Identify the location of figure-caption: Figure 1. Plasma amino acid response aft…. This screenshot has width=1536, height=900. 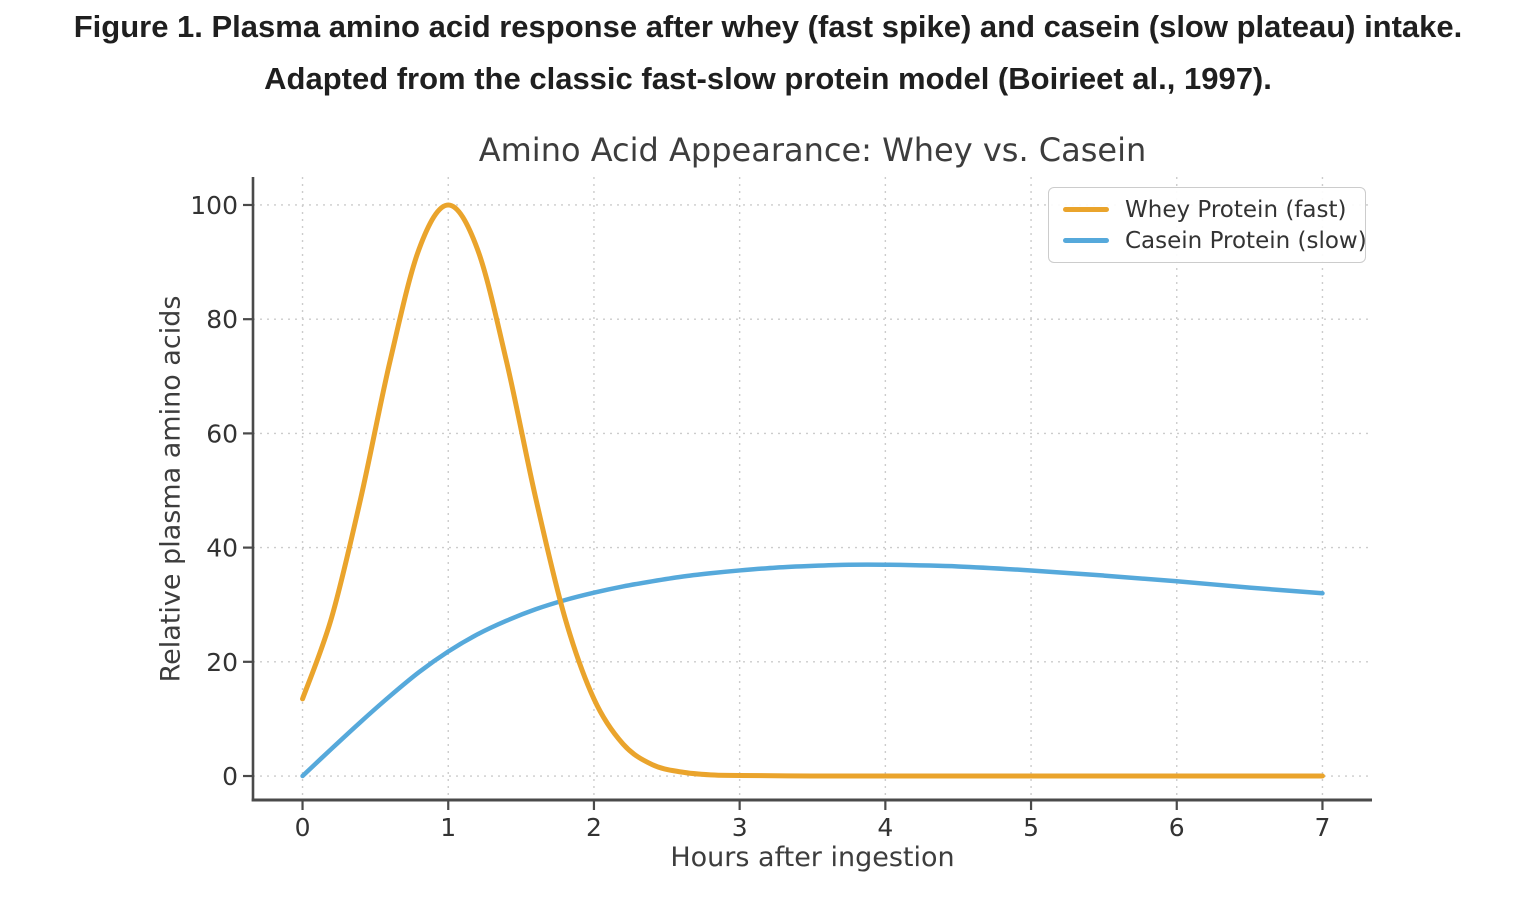
(768, 53).